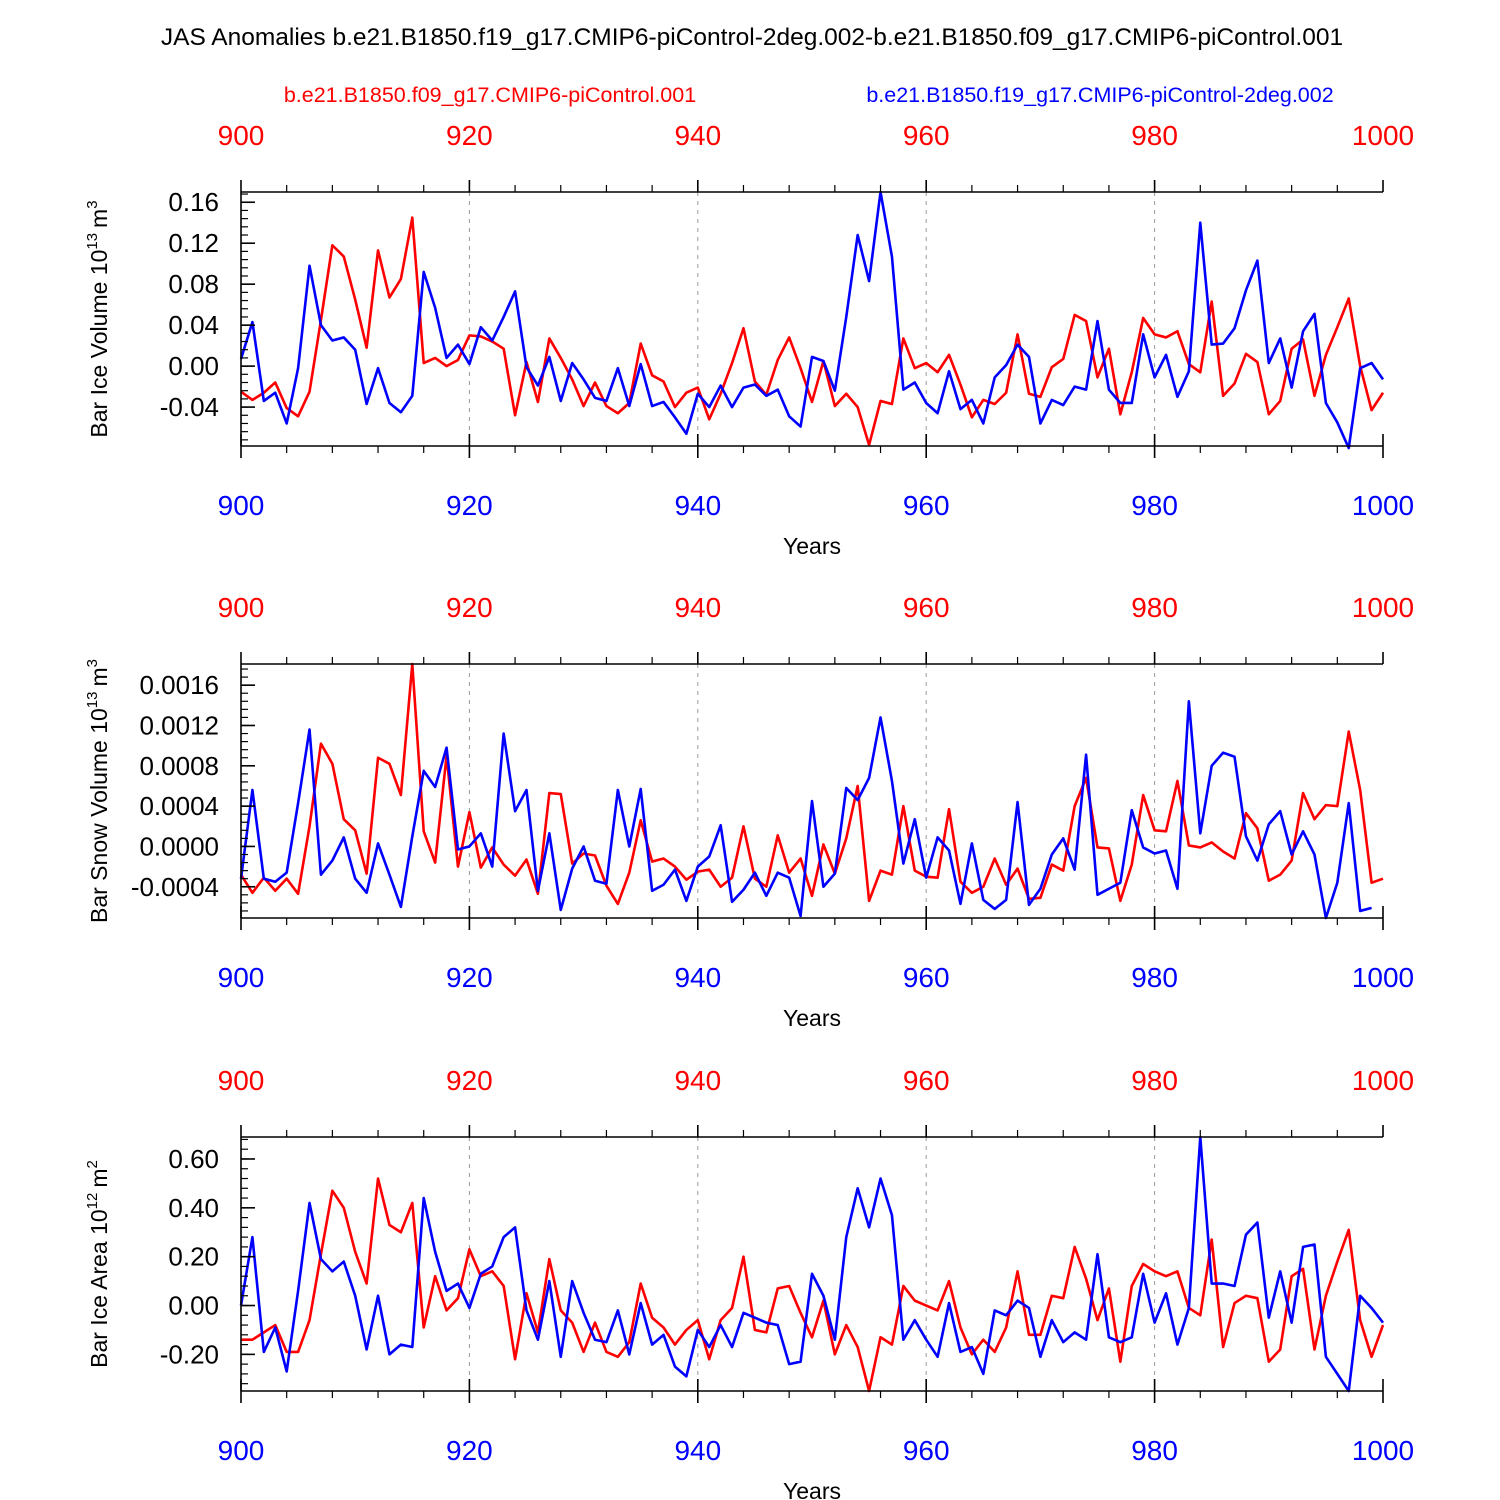 This screenshot has height=1500, width=1500. What do you see at coordinates (193, 1208) in the screenshot?
I see `y-tick-label: 0.40` at bounding box center [193, 1208].